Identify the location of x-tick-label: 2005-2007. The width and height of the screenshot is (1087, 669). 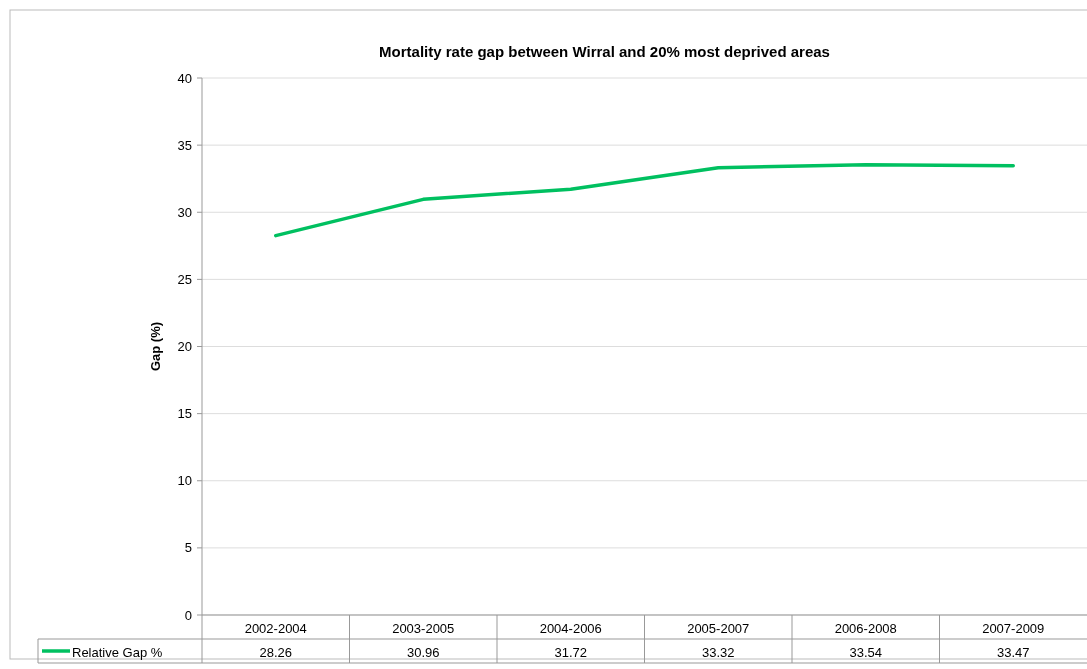
(718, 628).